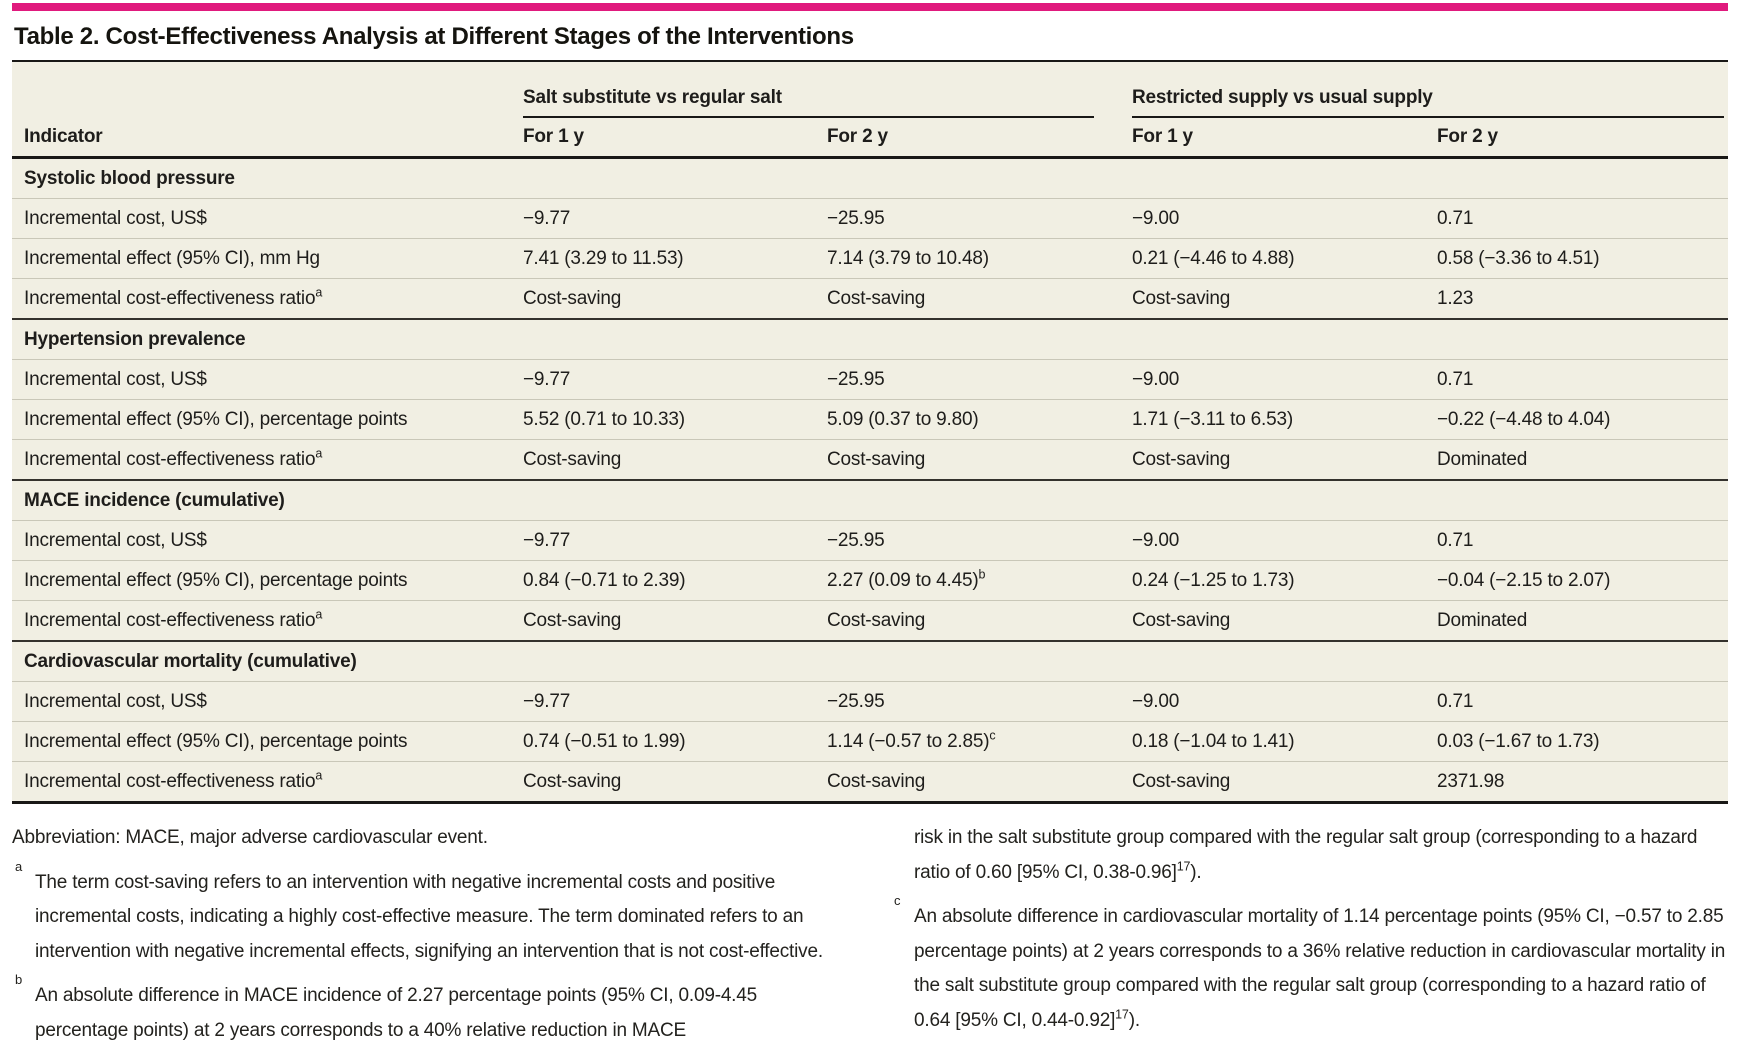  Describe the element at coordinates (1282, 97) in the screenshot. I see `column-group-label: Restricted supply vs usual supply` at that location.